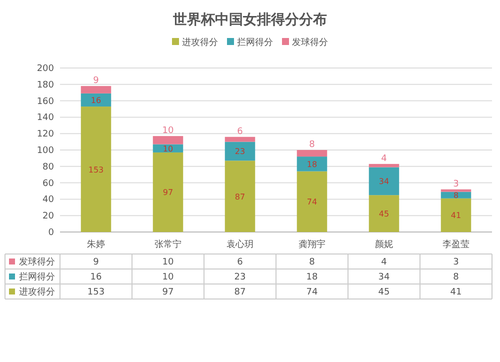 This screenshot has width=500, height=362. I want to click on y-tick-label: 0, so click(51, 233).